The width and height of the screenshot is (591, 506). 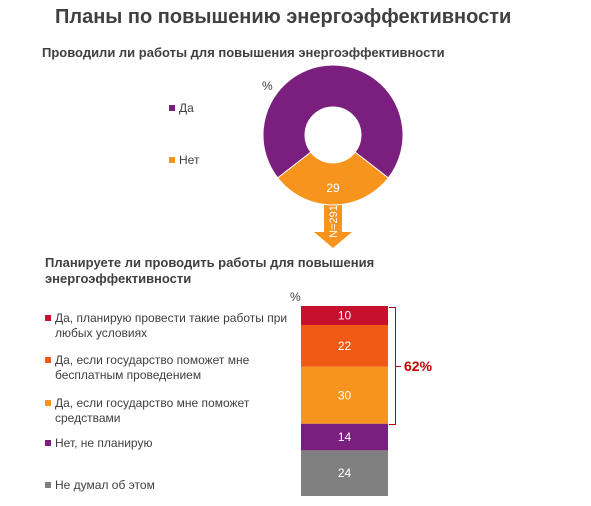 I want to click on bar-value-label: 14, so click(x=345, y=437).